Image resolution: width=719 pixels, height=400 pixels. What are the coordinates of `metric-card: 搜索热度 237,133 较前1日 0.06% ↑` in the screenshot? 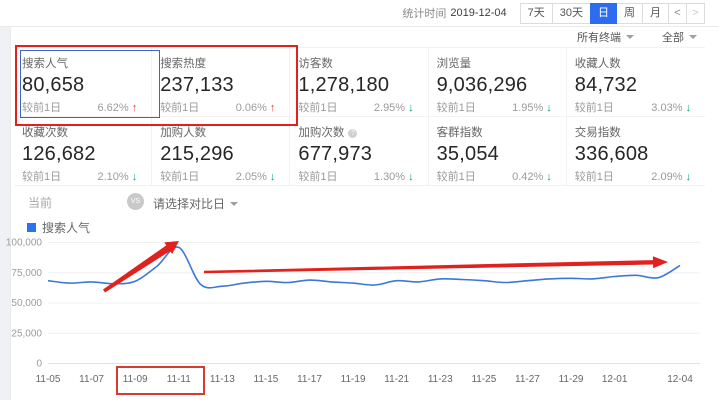 It's located at (221, 82).